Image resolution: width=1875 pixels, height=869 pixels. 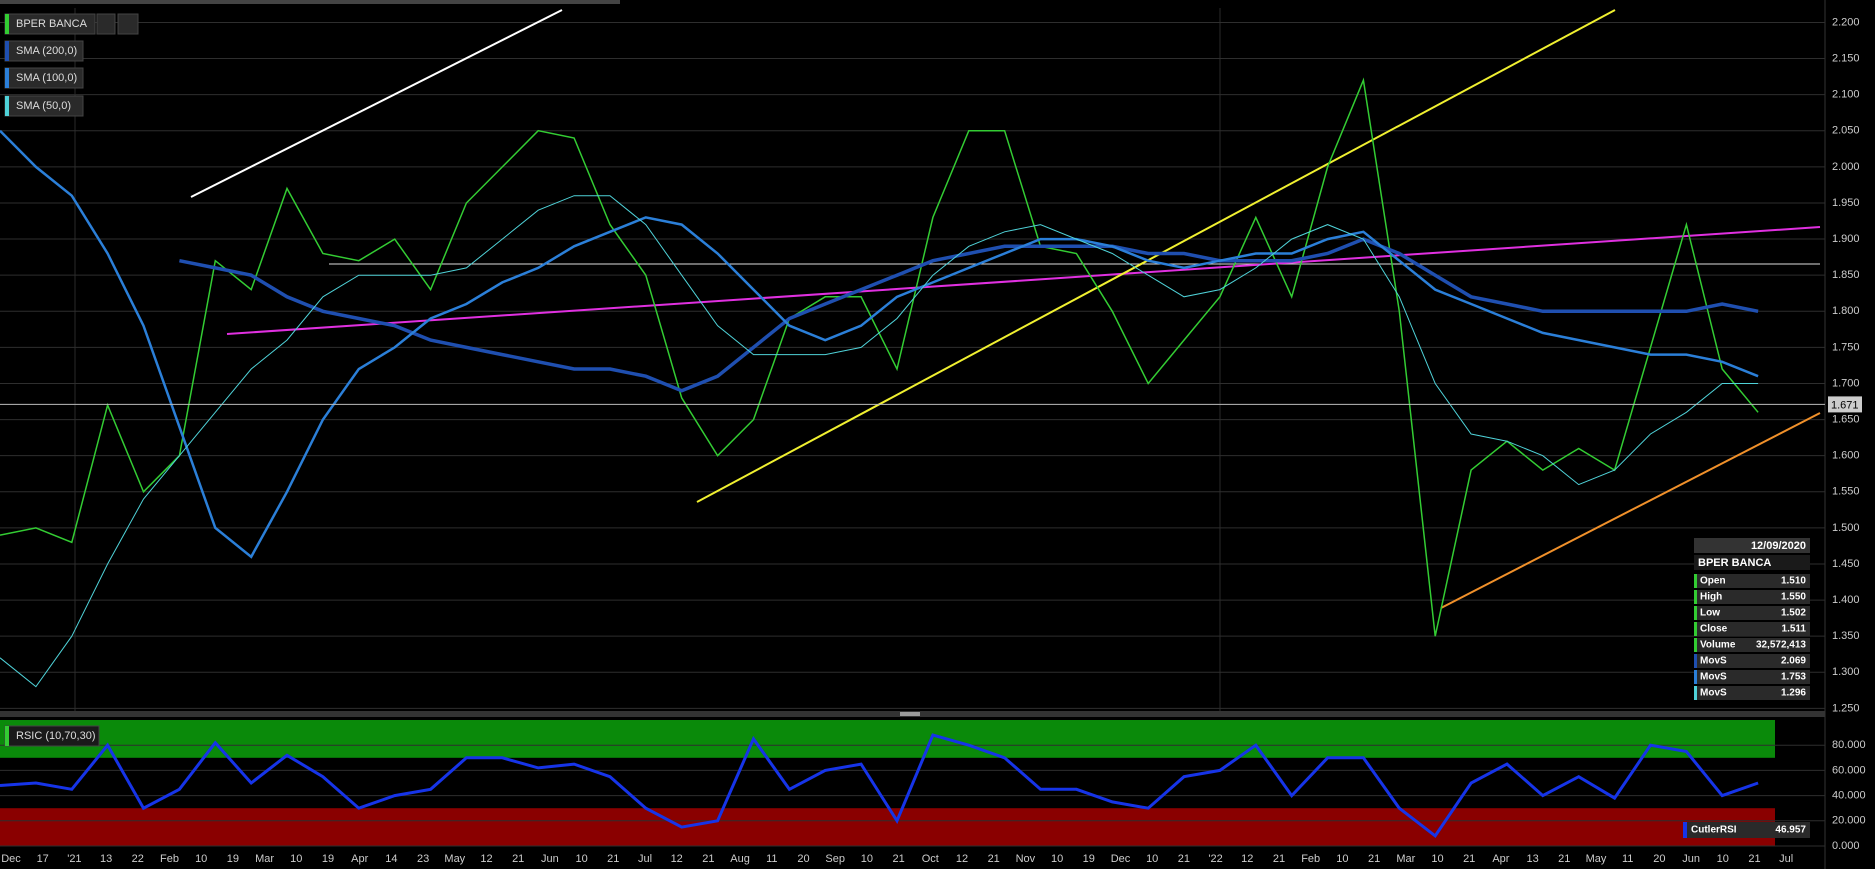 What do you see at coordinates (46, 78) in the screenshot?
I see `legend-label: SMA (100,0)` at bounding box center [46, 78].